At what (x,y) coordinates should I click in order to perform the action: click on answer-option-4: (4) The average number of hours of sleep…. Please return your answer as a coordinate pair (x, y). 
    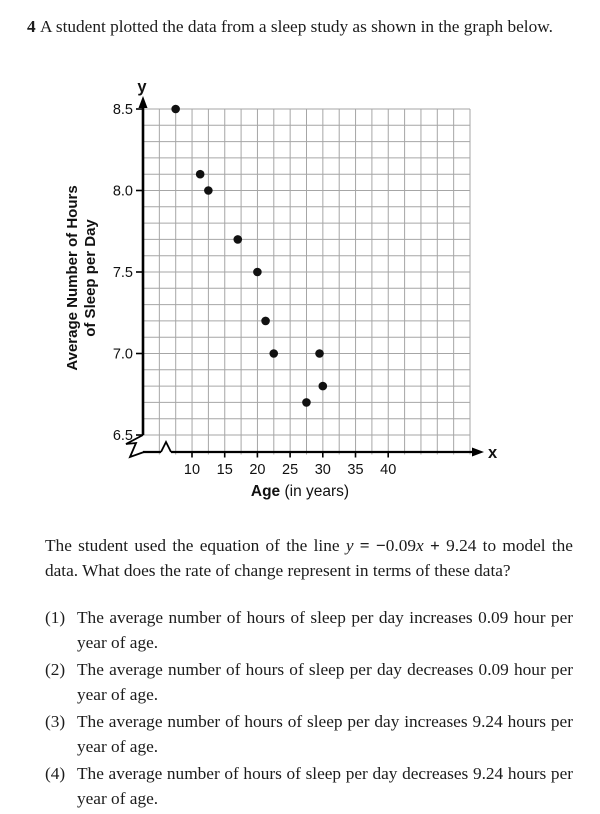
    Looking at the image, I should click on (309, 786).